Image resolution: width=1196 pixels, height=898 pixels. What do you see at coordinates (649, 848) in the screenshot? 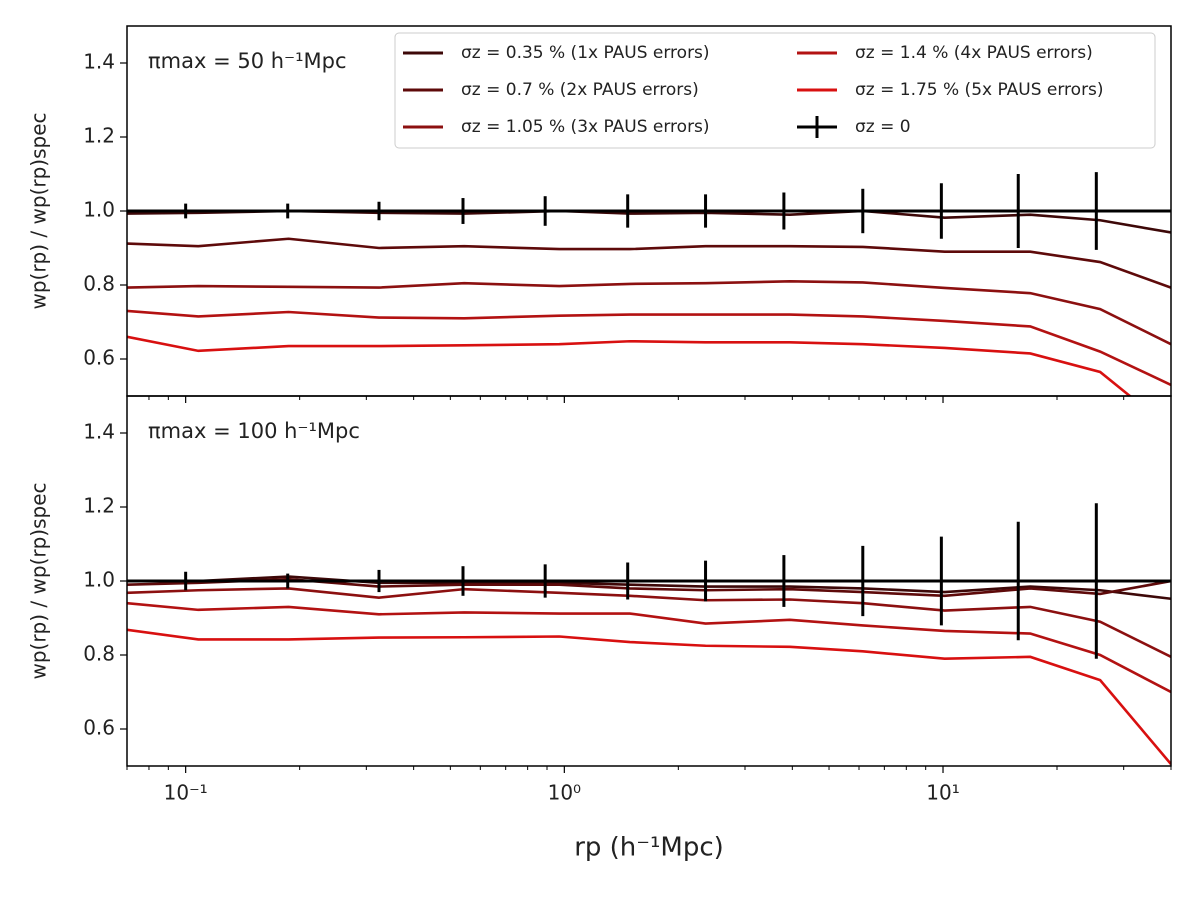
I see `x-axis-label: rp (h⁻¹Mpc)` at bounding box center [649, 848].